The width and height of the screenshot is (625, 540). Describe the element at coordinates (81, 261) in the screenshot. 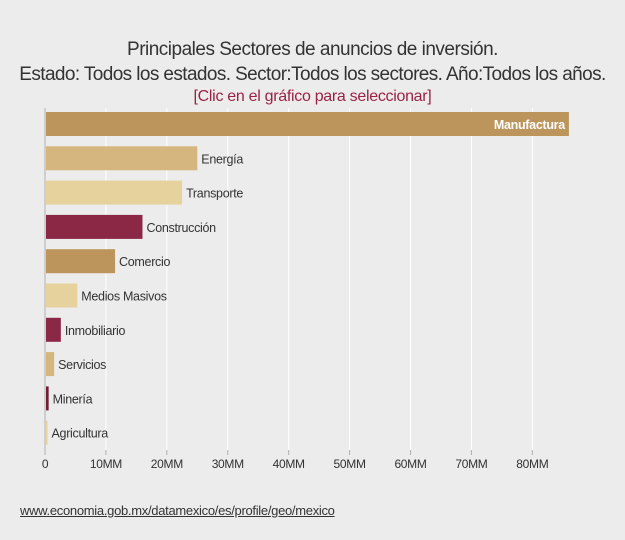

I see `bar-comercio` at that location.